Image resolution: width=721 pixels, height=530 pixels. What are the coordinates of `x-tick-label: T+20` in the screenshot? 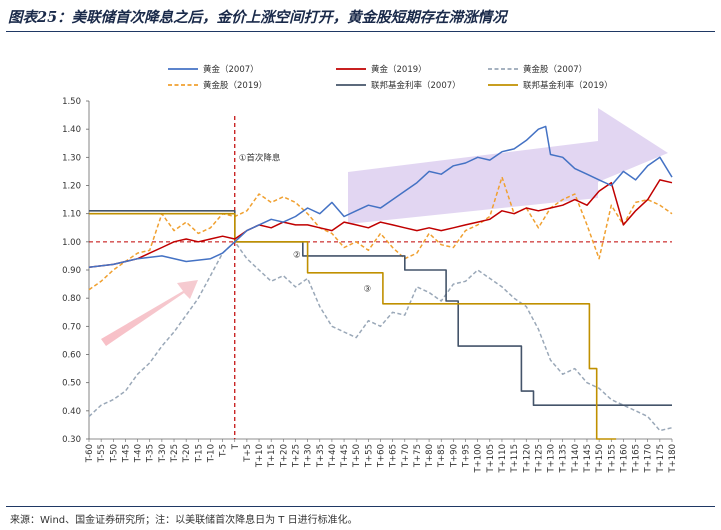 It's located at (284, 456).